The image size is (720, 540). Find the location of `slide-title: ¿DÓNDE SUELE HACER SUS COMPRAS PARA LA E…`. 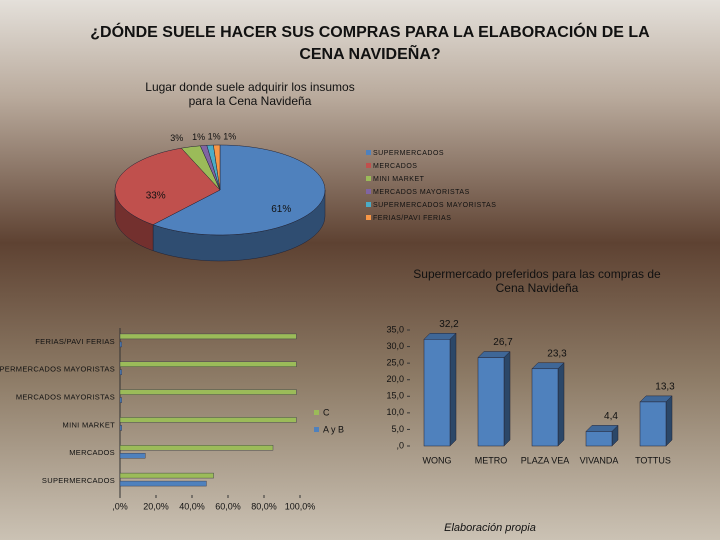

slide-title: ¿DÓNDE SUELE HACER SUS COMPRAS PARA LA E… is located at coordinates (370, 31).